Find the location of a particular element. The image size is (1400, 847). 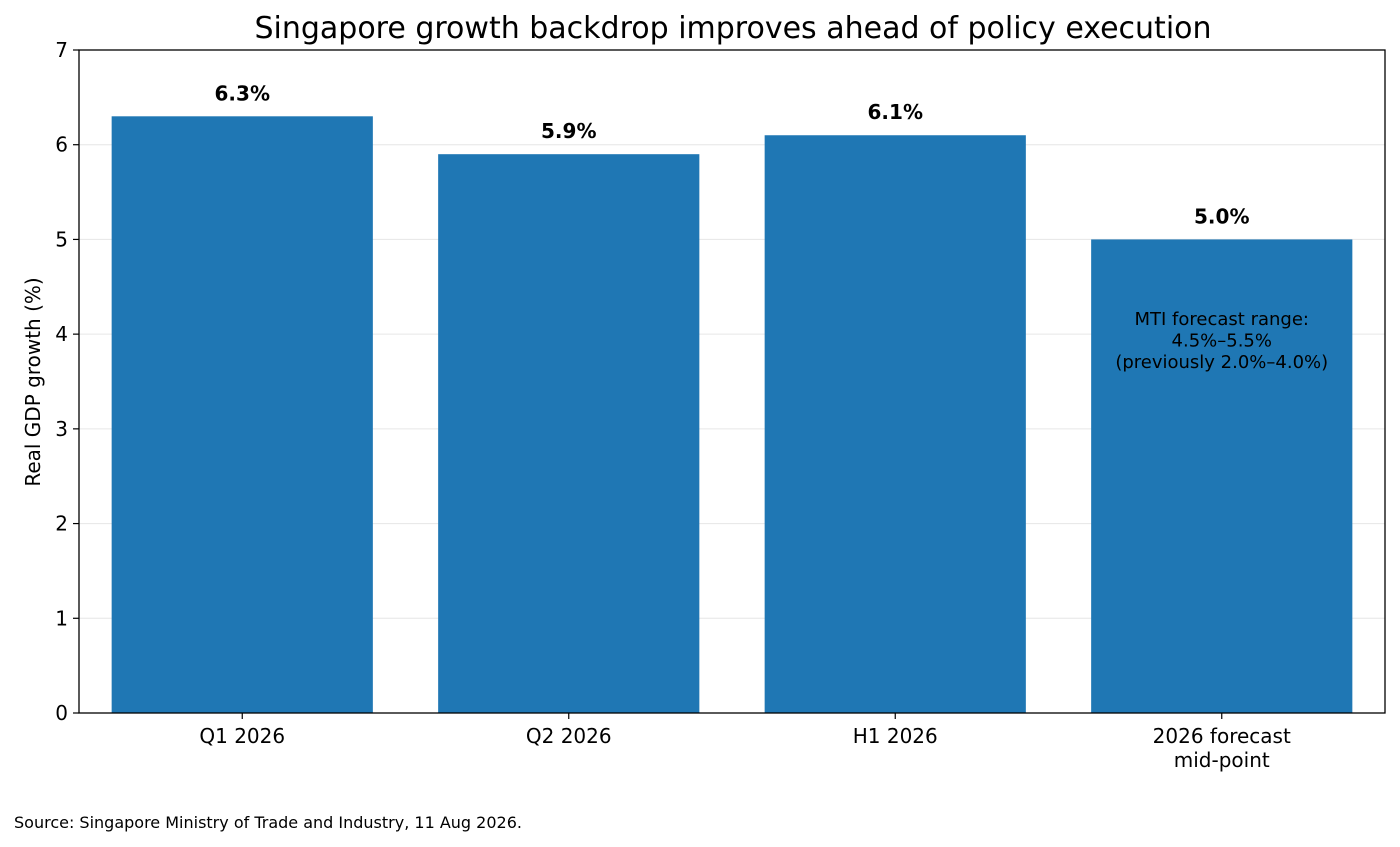

y-axis: 0 1 2 3 4 5 6 7 is located at coordinates (67, 381).